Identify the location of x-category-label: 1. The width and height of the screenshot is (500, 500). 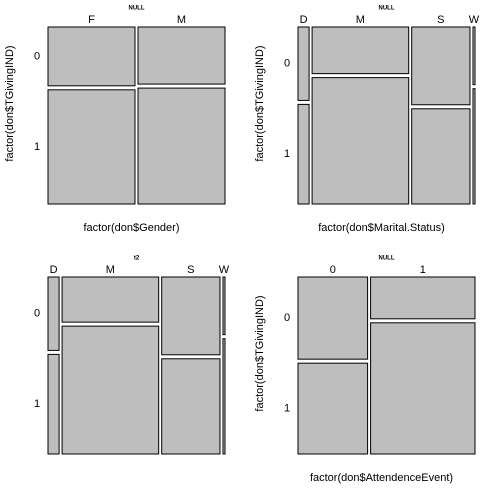
(423, 270).